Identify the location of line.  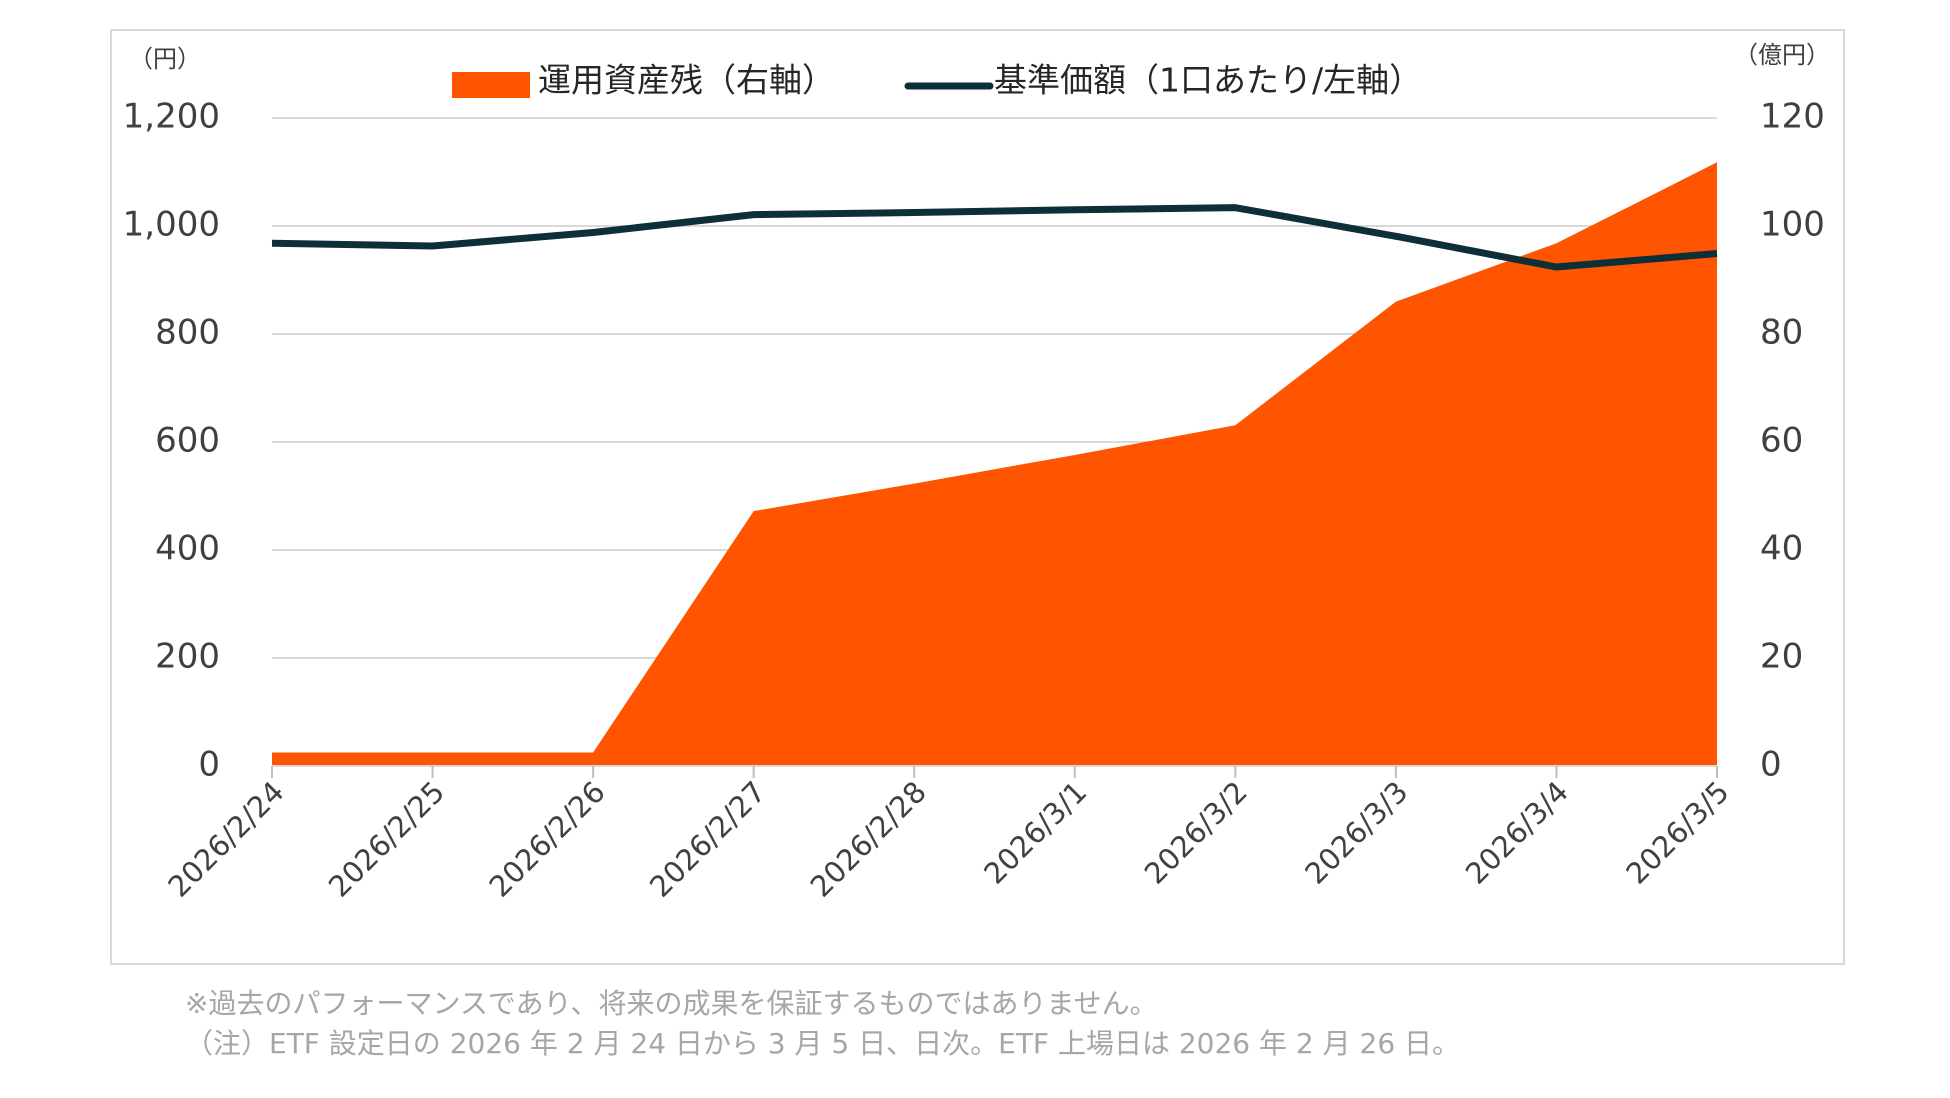
(994, 237).